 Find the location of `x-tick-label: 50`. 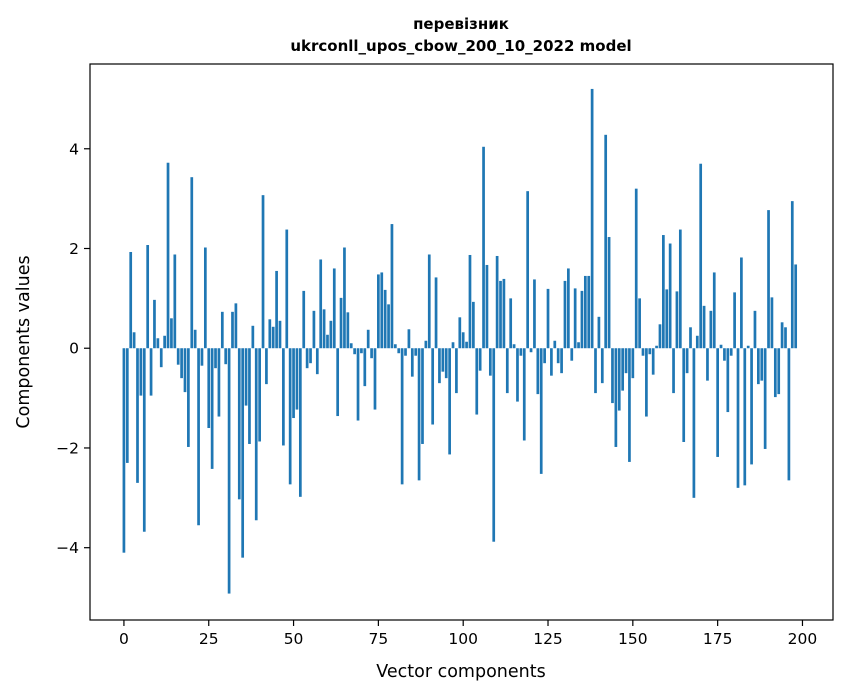

x-tick-label: 50 is located at coordinates (294, 639).